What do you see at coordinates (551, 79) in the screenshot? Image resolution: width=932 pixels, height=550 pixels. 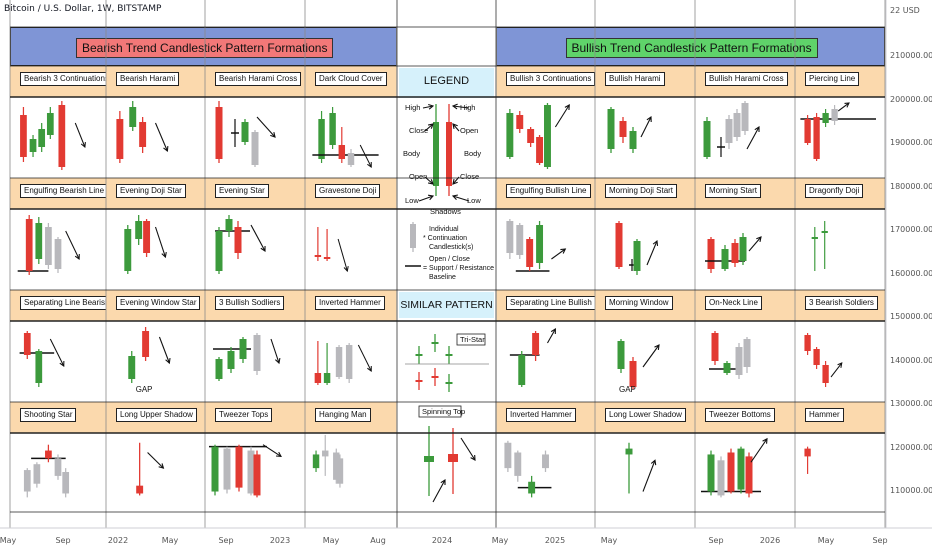 I see `pattern-label-bullish-3-continuations: Bullish 3 Continuations` at bounding box center [551, 79].